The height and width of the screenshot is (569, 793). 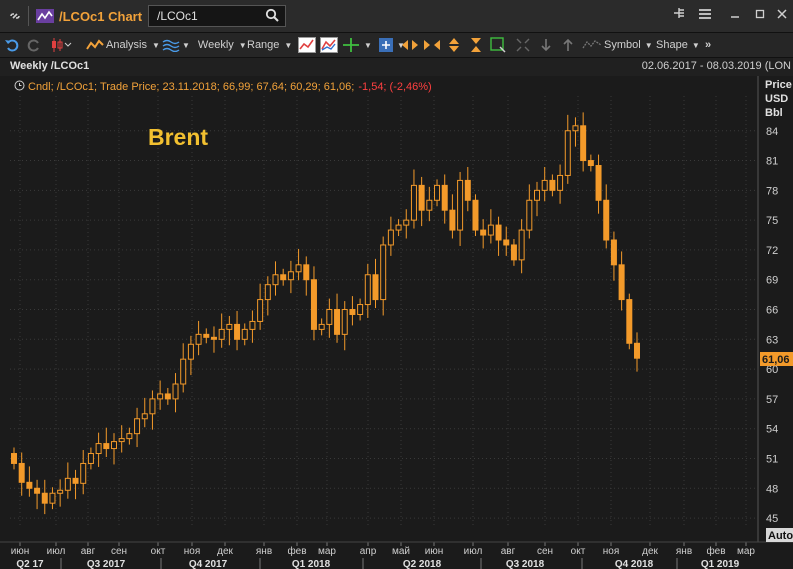 What do you see at coordinates (678, 45) in the screenshot?
I see `shape-menu: Shape ▼` at bounding box center [678, 45].